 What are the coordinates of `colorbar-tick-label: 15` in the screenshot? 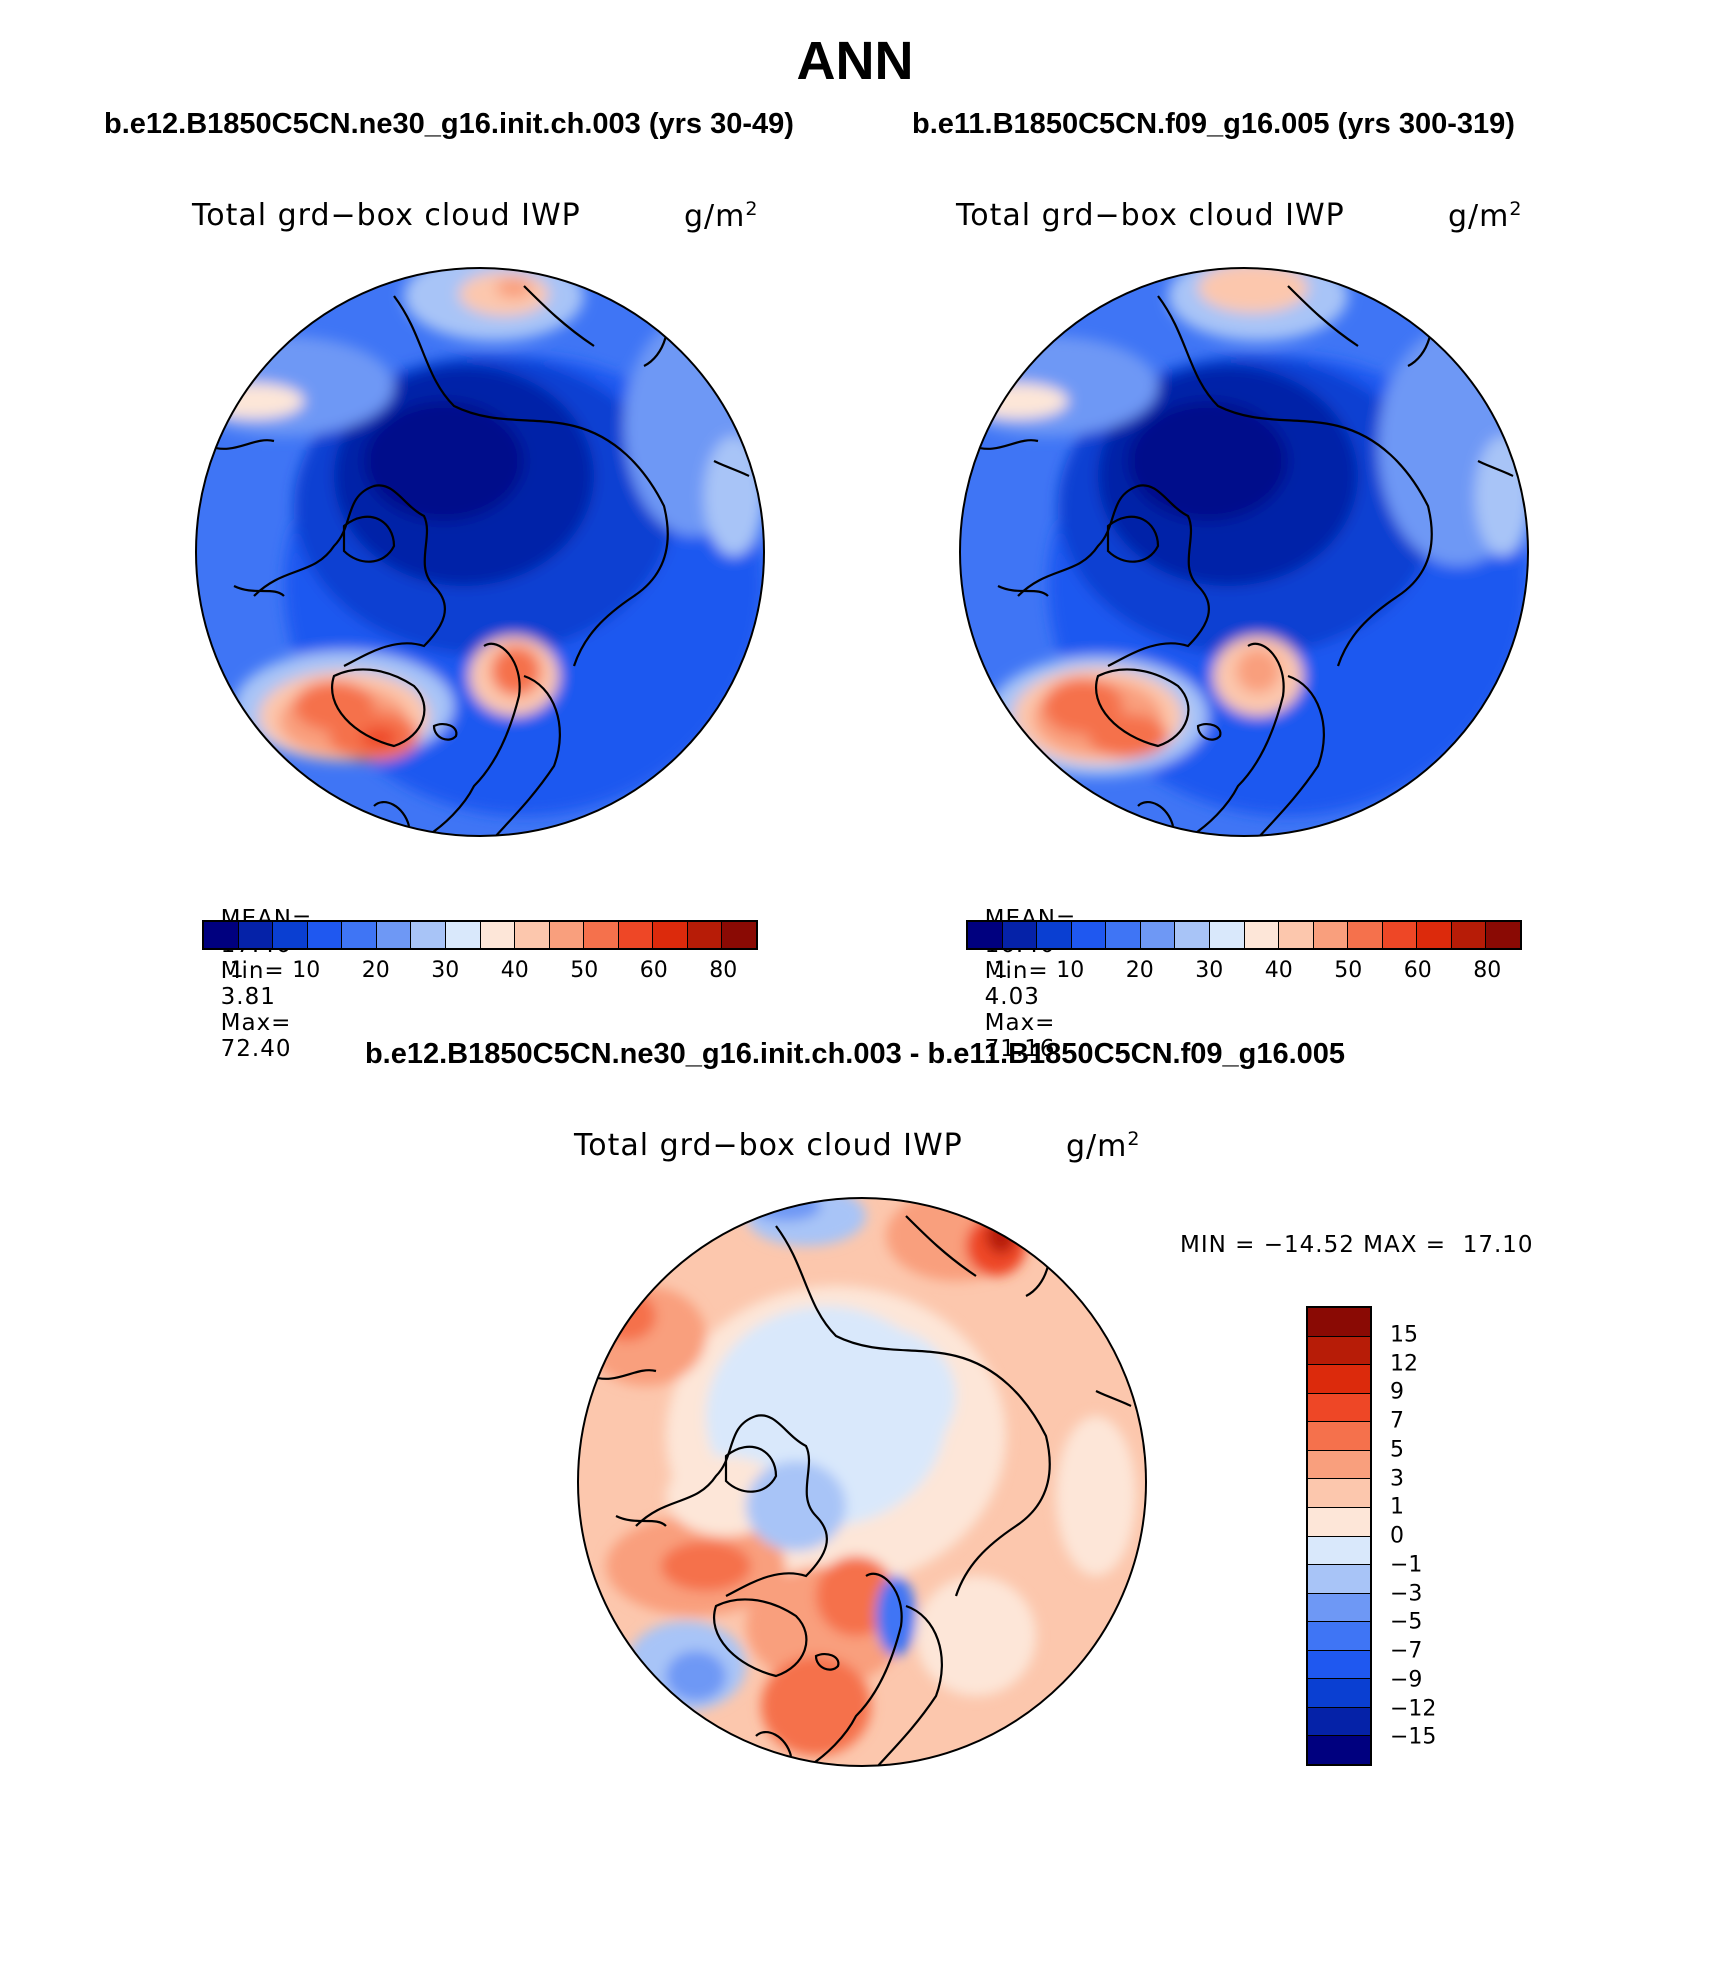 It's located at (1404, 1335).